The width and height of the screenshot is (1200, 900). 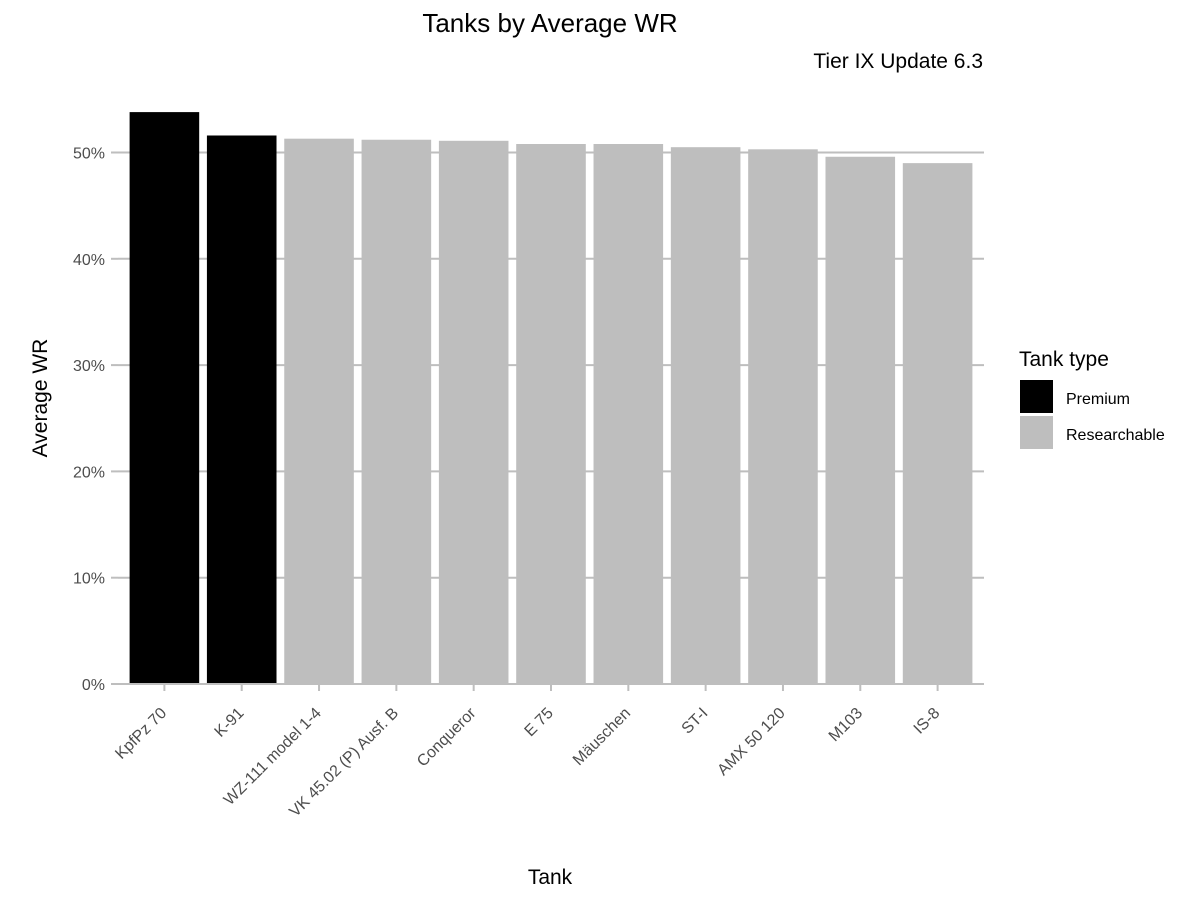 I want to click on y-tick-label: 50%, so click(x=89, y=154).